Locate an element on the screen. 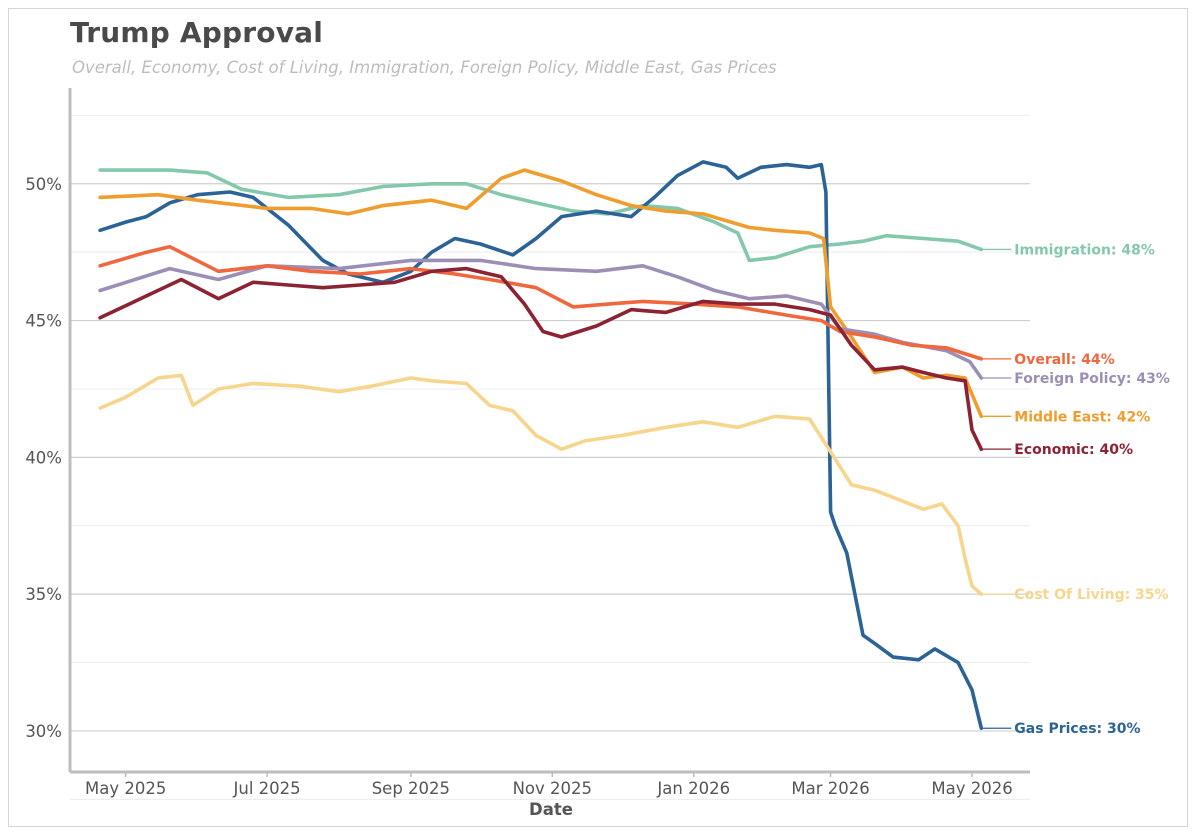 This screenshot has width=1200, height=837. y-tick-label: 30% is located at coordinates (43, 731).